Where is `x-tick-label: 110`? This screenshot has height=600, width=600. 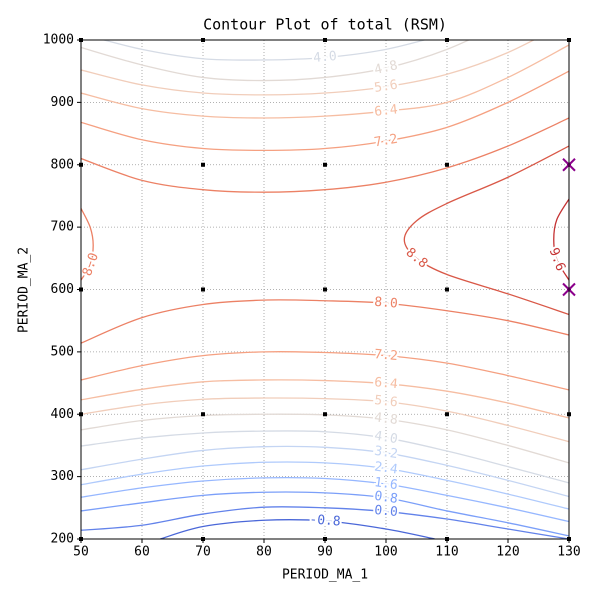 x-tick-label: 110 is located at coordinates (446, 552).